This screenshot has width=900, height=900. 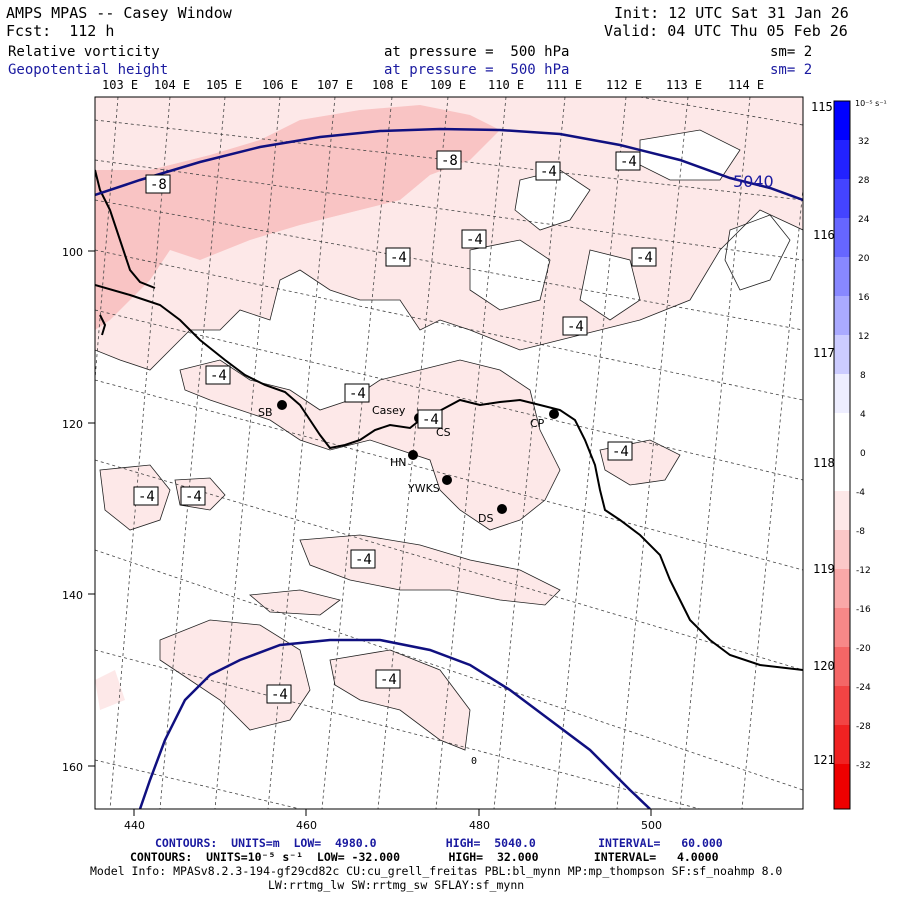 I want to click on lon-label-top: 111 E, so click(x=564, y=85).